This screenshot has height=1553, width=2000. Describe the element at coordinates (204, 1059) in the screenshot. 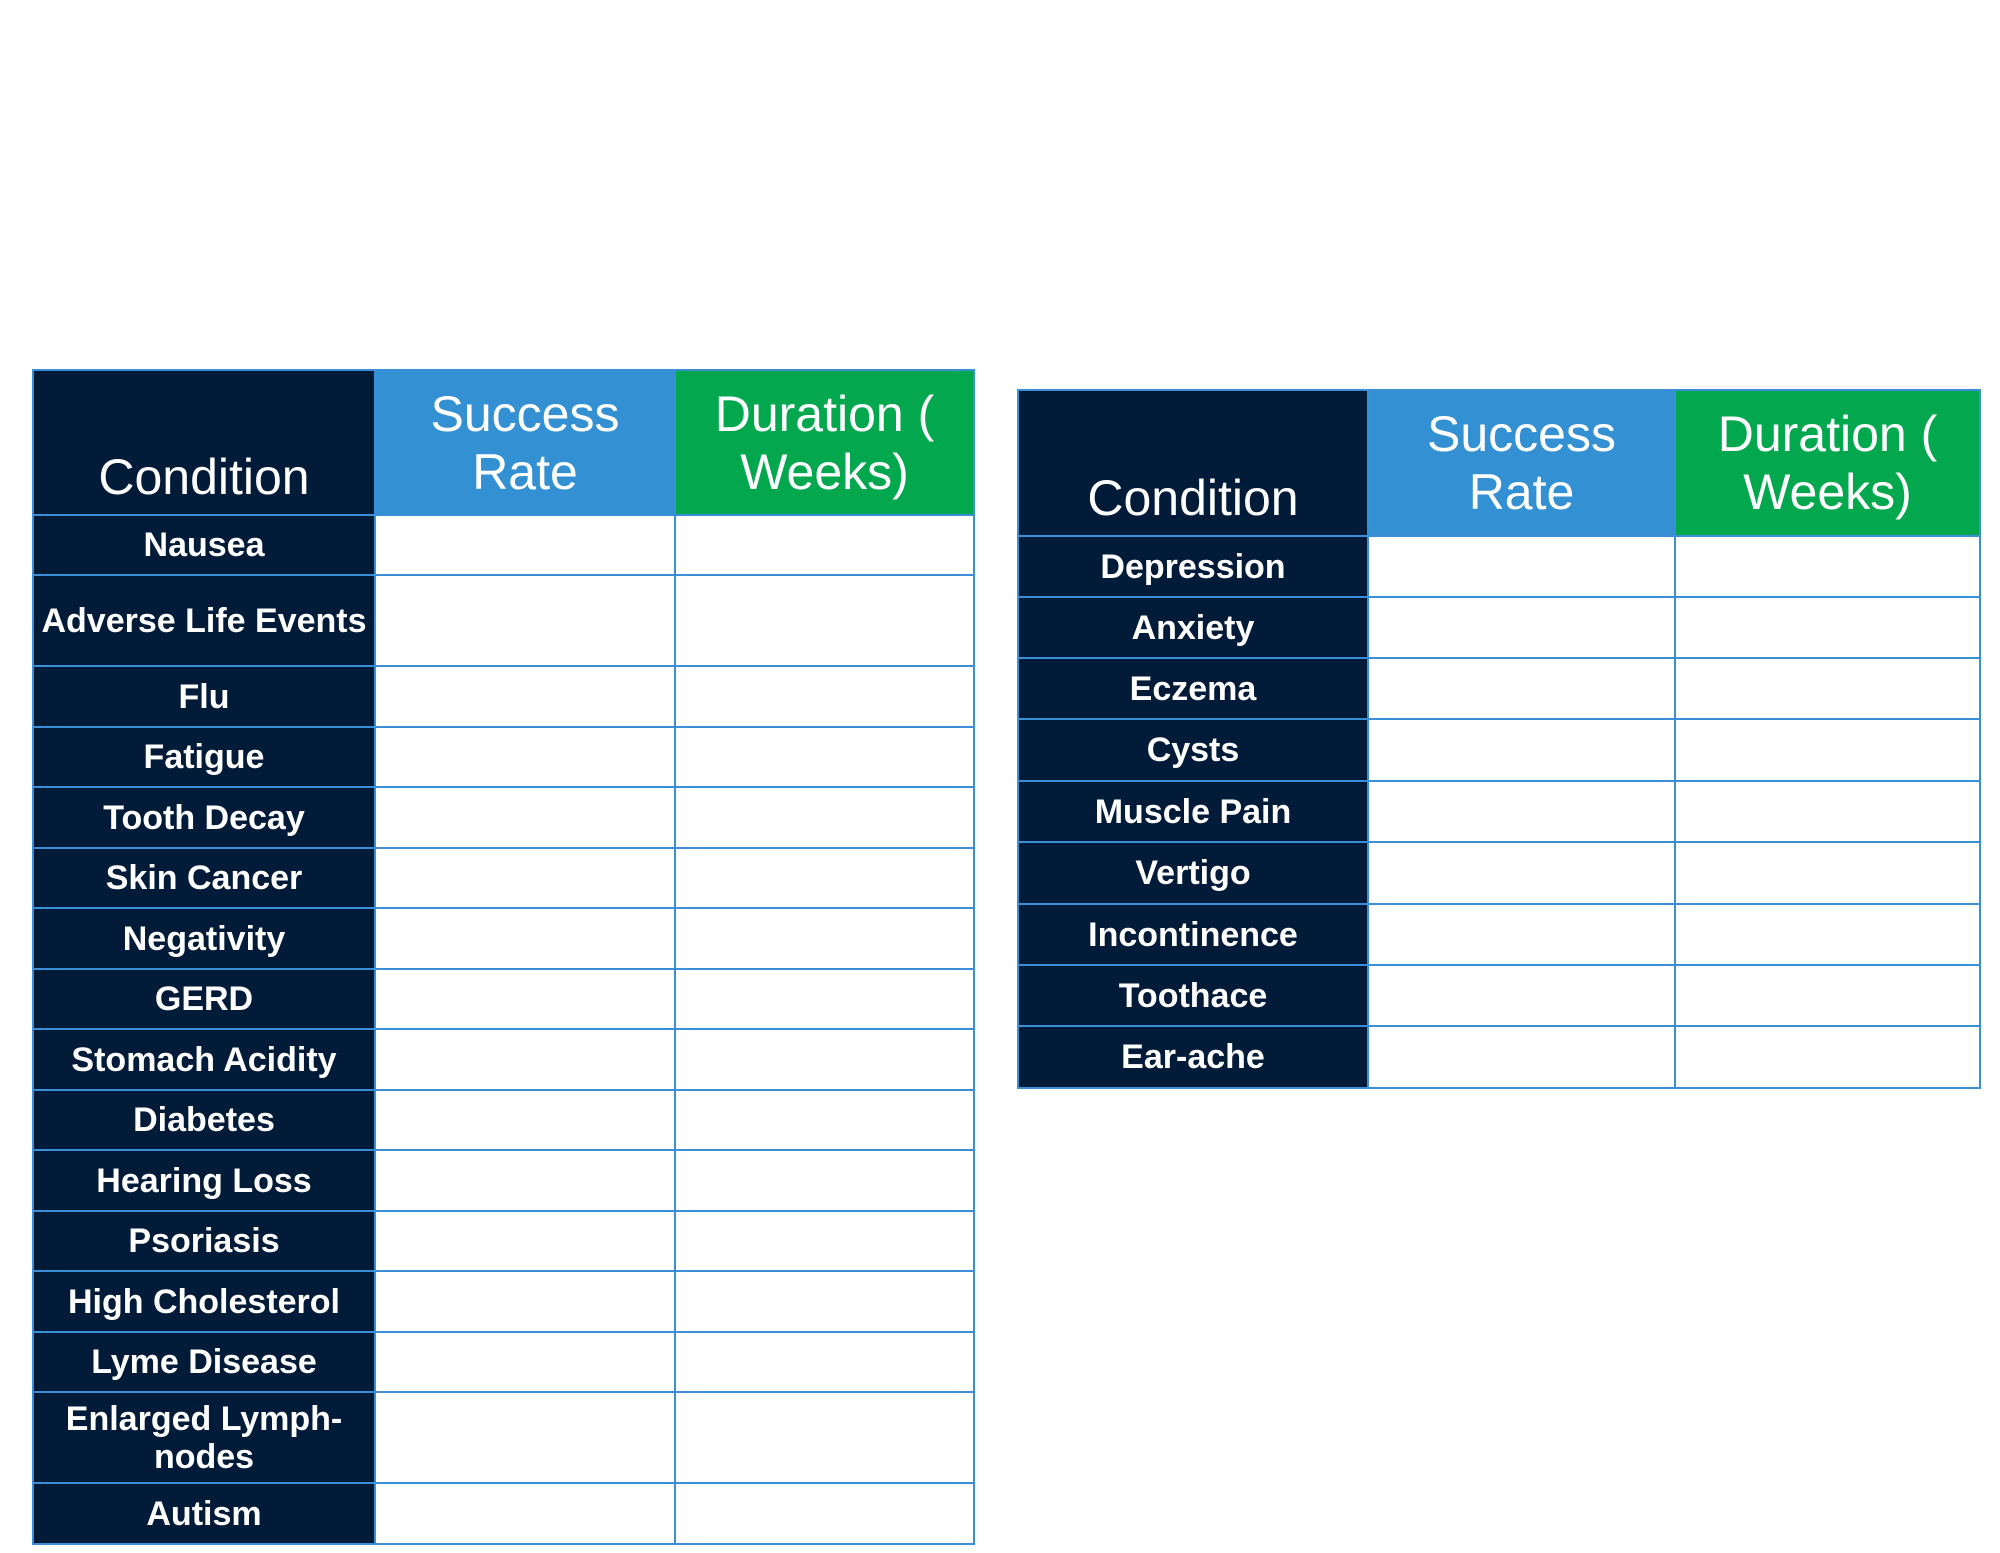

I see `condition-cell: Stomach Acidity` at that location.